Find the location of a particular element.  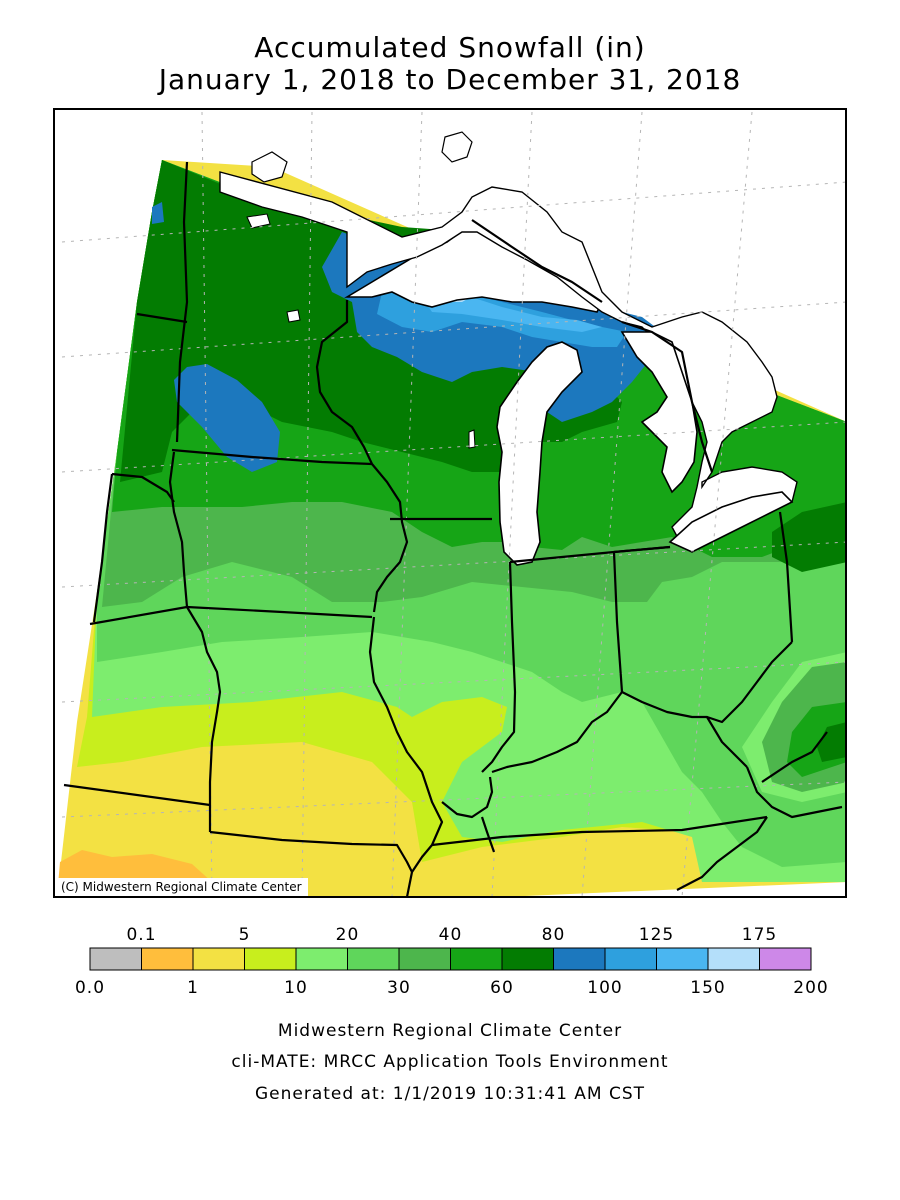

border-oh-ky is located at coordinates (684, 729).